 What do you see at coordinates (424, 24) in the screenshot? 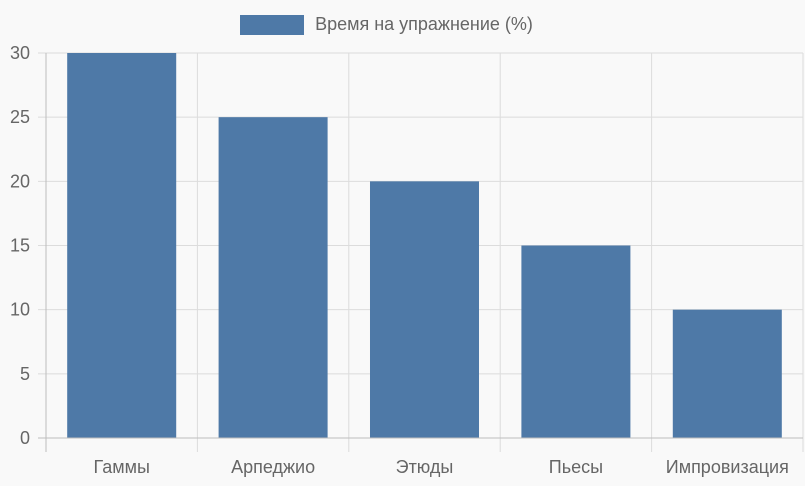
I see `legend-label: Время на упражнение (%)` at bounding box center [424, 24].